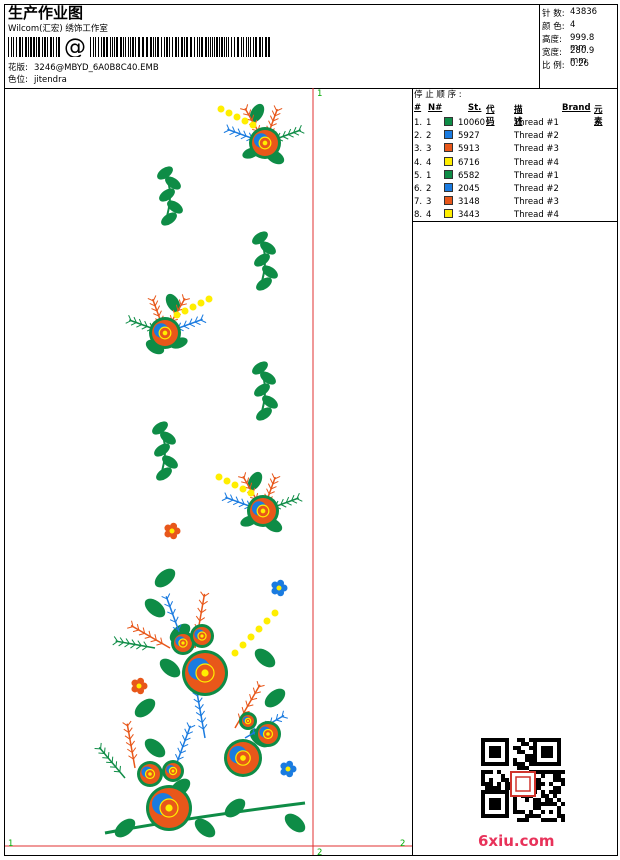 This screenshot has height=860, width=620. I want to click on row-needle: 2, so click(429, 189).